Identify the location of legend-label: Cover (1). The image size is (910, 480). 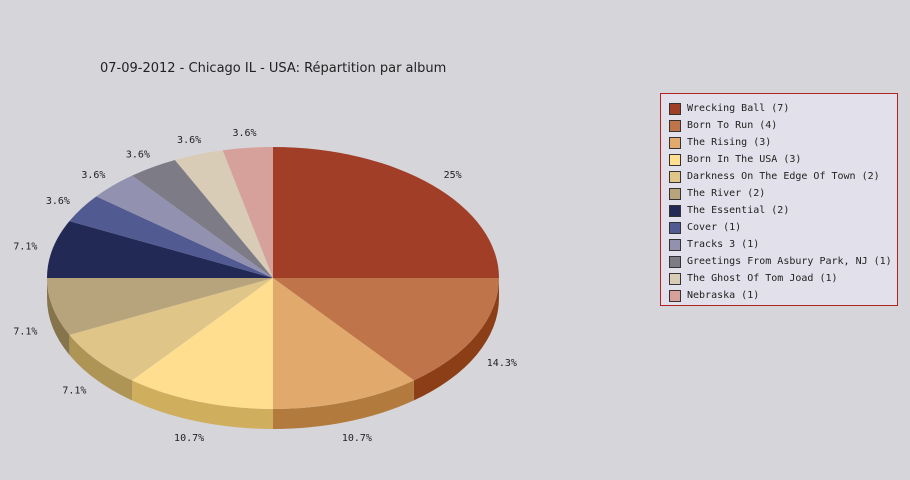
(714, 227).